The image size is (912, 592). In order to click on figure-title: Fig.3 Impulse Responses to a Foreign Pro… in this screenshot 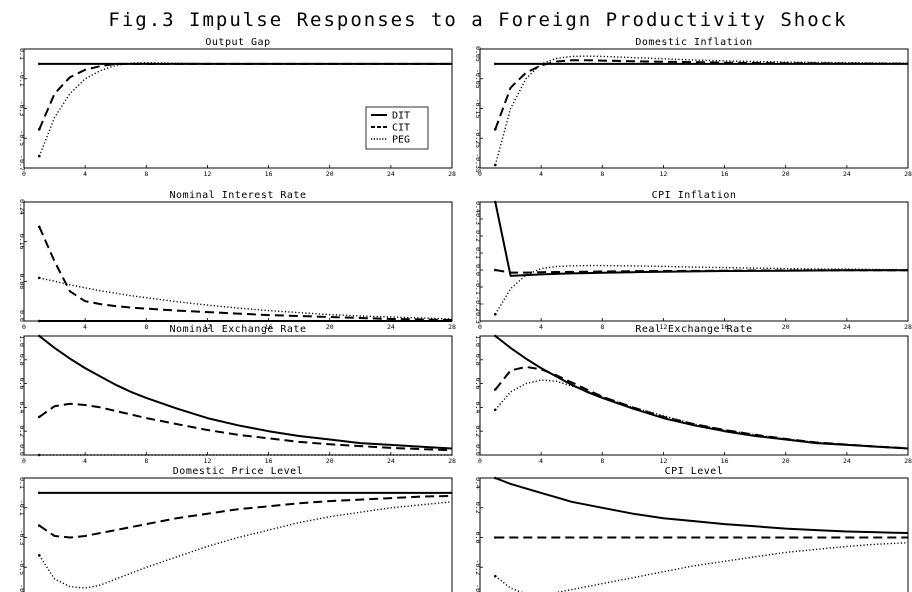, I will do `click(477, 20)`.